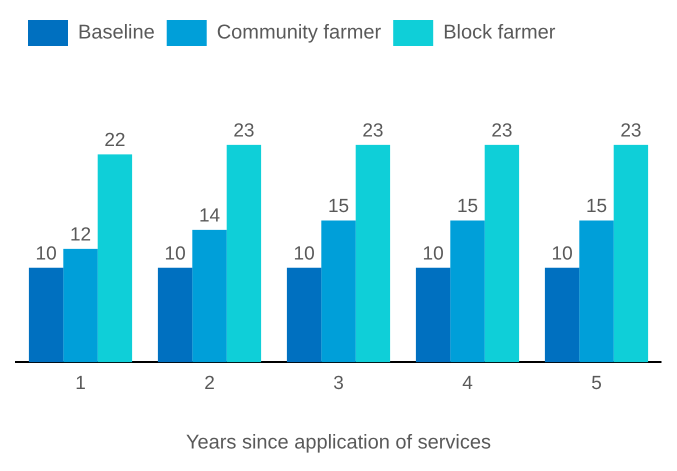  What do you see at coordinates (116, 33) in the screenshot?
I see `legend-label: Baseline` at bounding box center [116, 33].